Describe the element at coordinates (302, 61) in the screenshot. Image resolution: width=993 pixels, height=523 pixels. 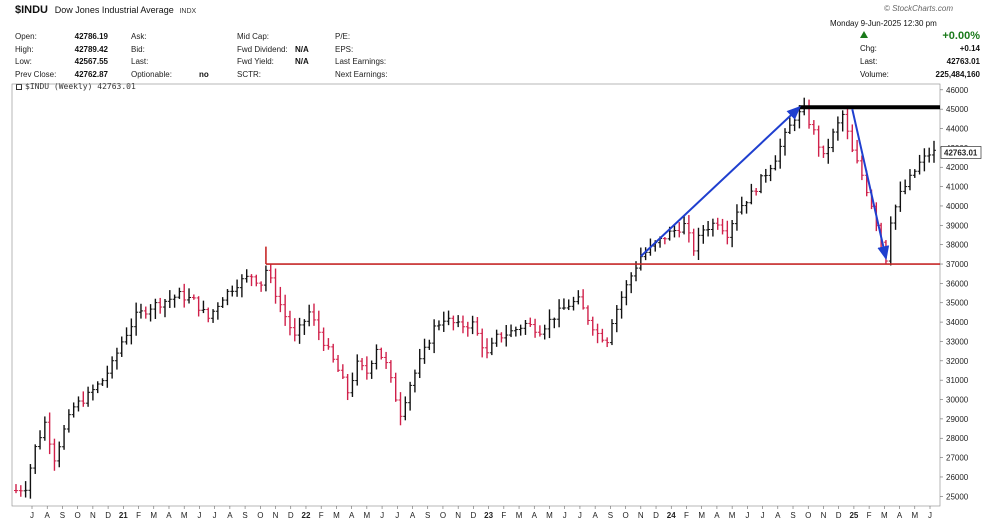
I see `fwd-yield-value: N/A` at that location.